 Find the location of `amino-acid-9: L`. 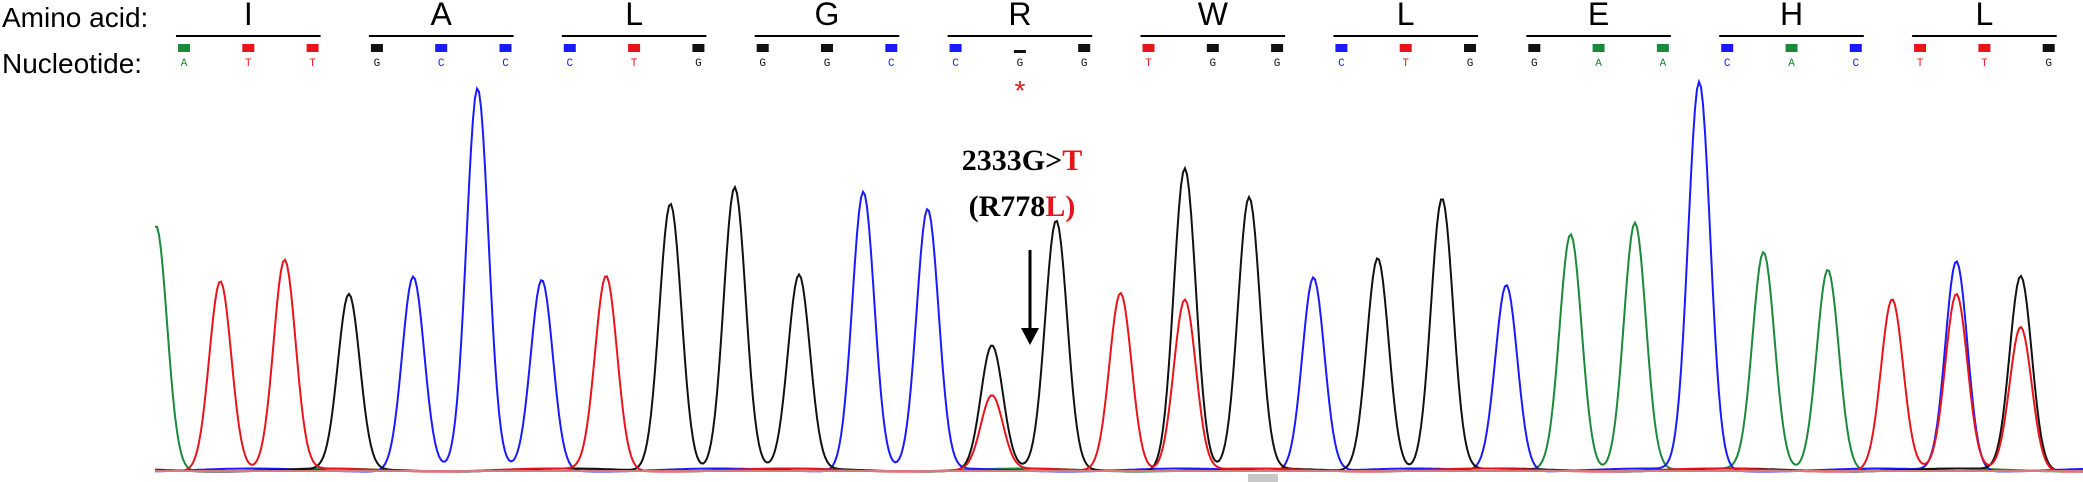

amino-acid-9: L is located at coordinates (1985, 16).